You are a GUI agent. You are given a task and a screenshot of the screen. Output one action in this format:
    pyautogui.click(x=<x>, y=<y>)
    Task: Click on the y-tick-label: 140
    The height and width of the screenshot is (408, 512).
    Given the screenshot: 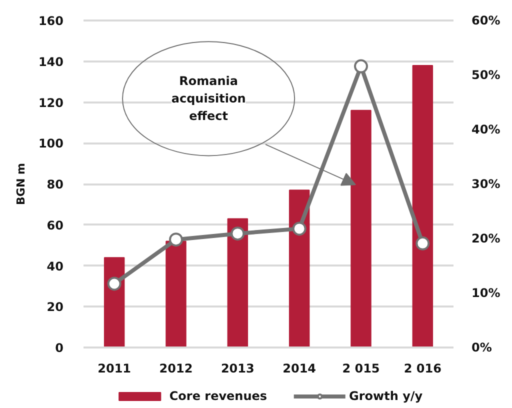 What is the action you would take?
    pyautogui.click(x=51, y=61)
    